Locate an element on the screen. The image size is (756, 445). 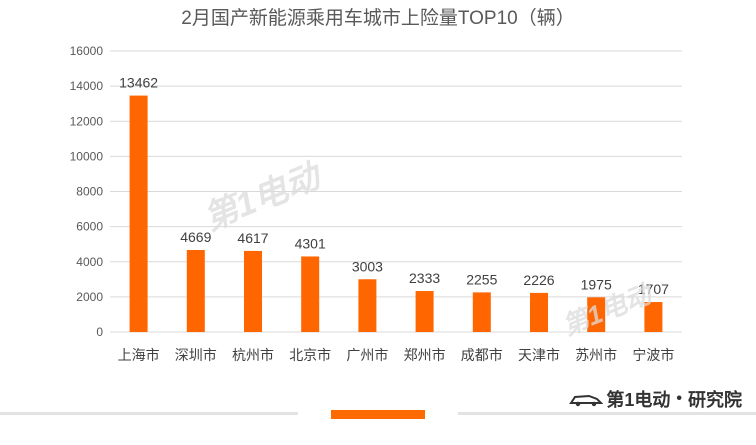
x-category-label: 郑州市 is located at coordinates (425, 355).